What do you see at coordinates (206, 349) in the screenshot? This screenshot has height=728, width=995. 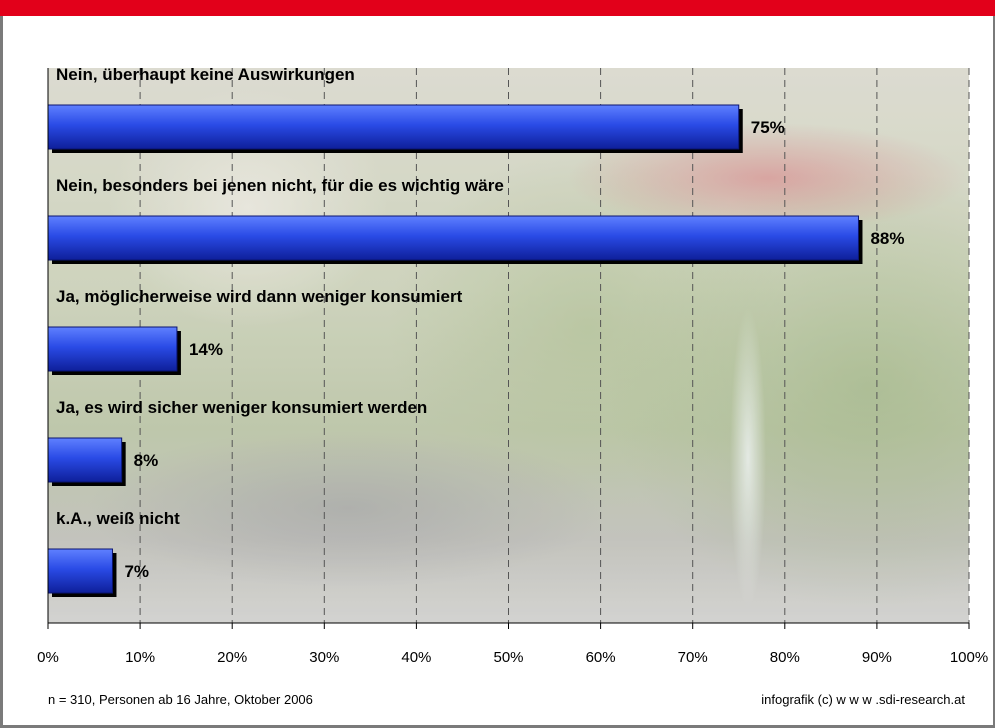 I see `value-label: 14%` at bounding box center [206, 349].